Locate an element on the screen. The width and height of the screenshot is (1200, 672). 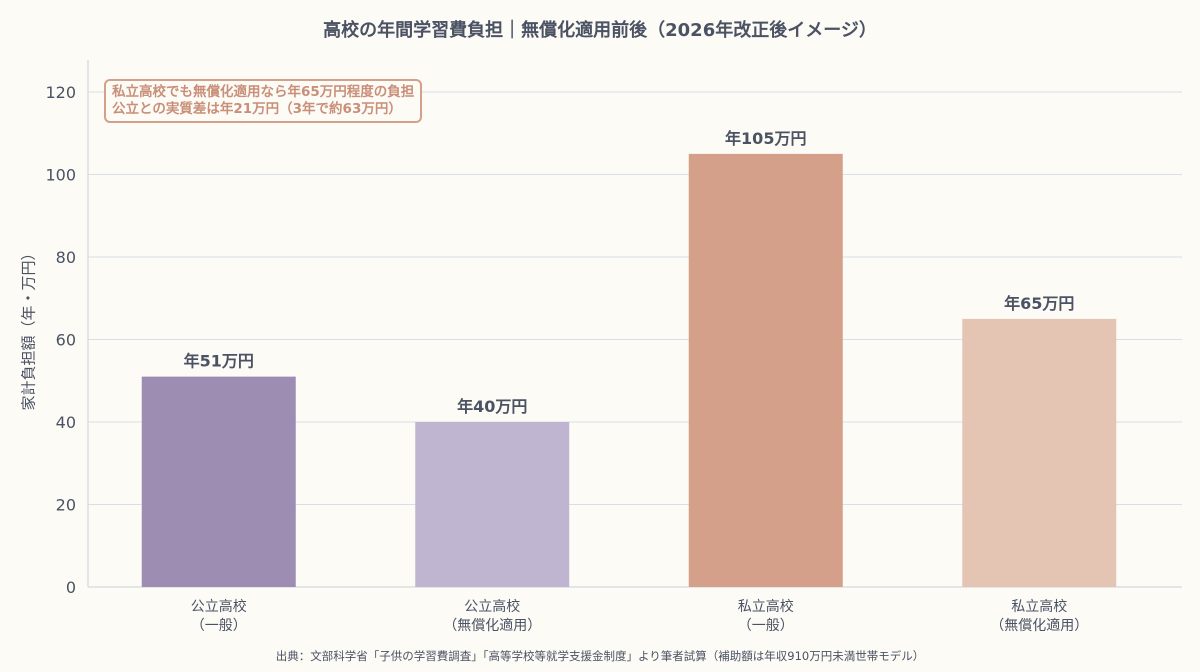
y-tick-label: 80 is located at coordinates (66, 257).